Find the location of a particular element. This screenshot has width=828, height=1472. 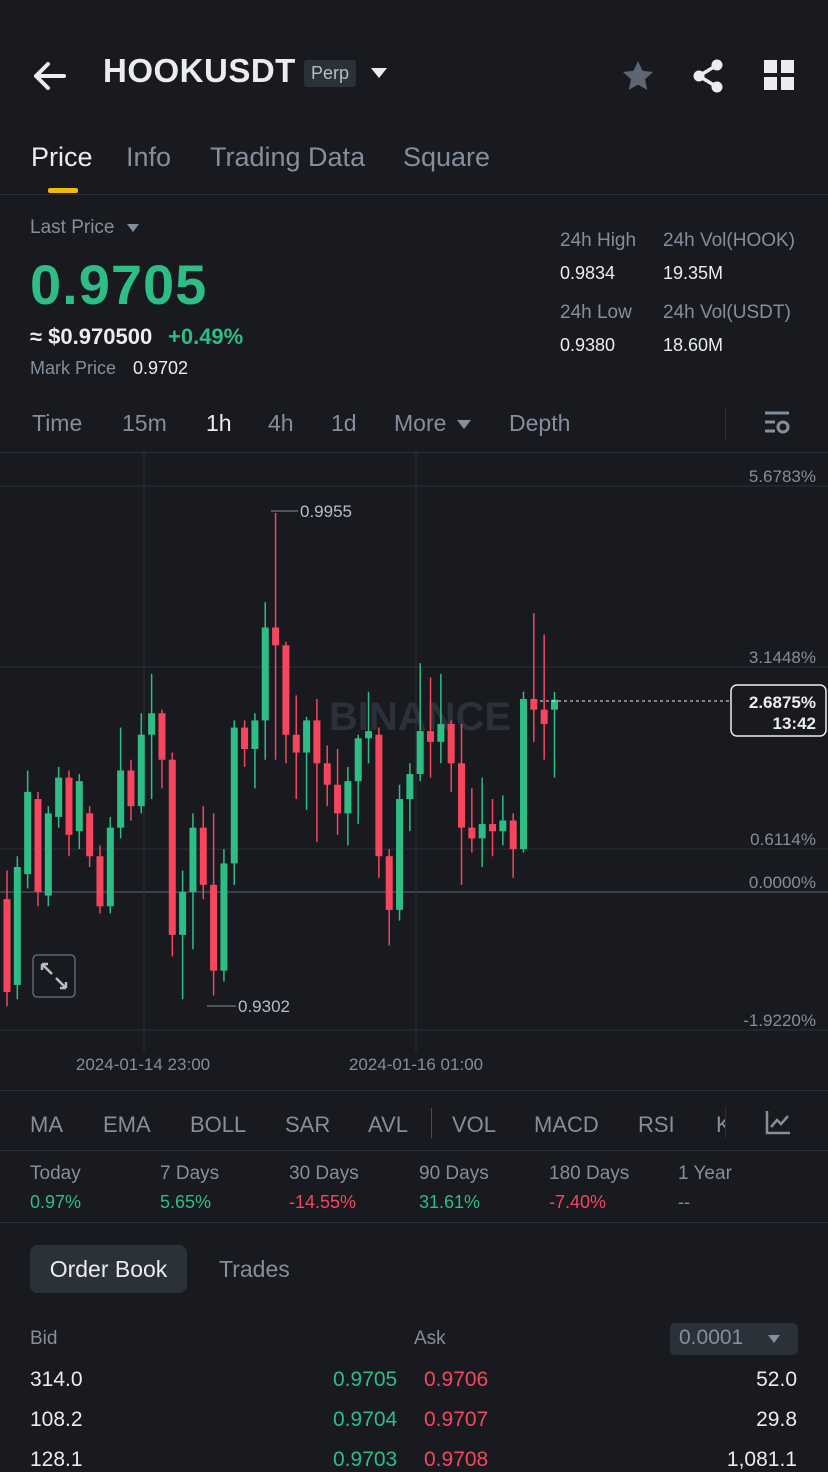

ask-price: 0.9706 is located at coordinates (456, 1379).